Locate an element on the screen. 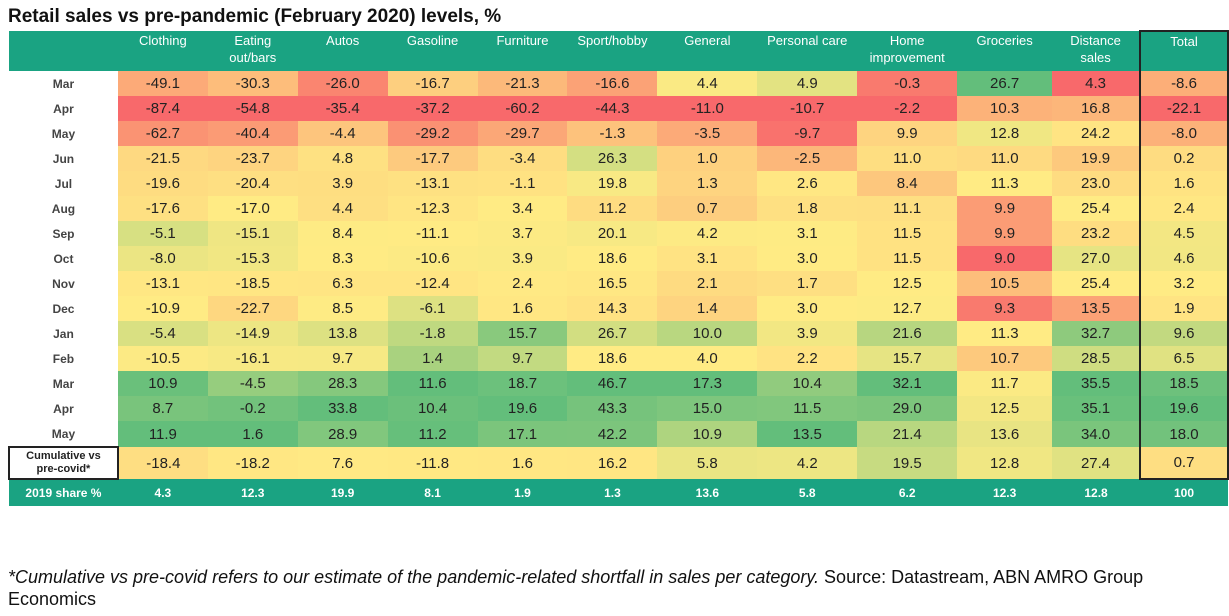 This screenshot has height=616, width=1229. heatmap-cell: 46.7 is located at coordinates (612, 383).